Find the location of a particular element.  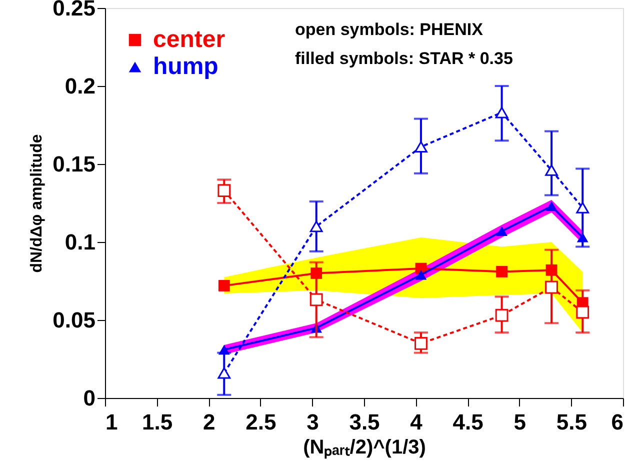

x-tick-label: 6 is located at coordinates (617, 422).